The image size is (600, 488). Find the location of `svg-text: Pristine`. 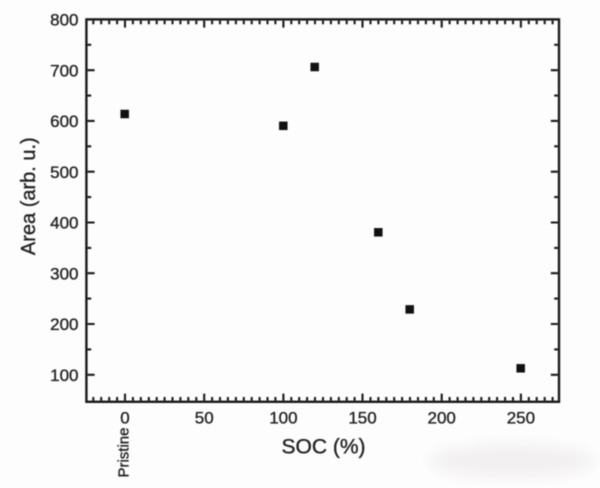

svg-text: Pristine is located at coordinates (124, 453).